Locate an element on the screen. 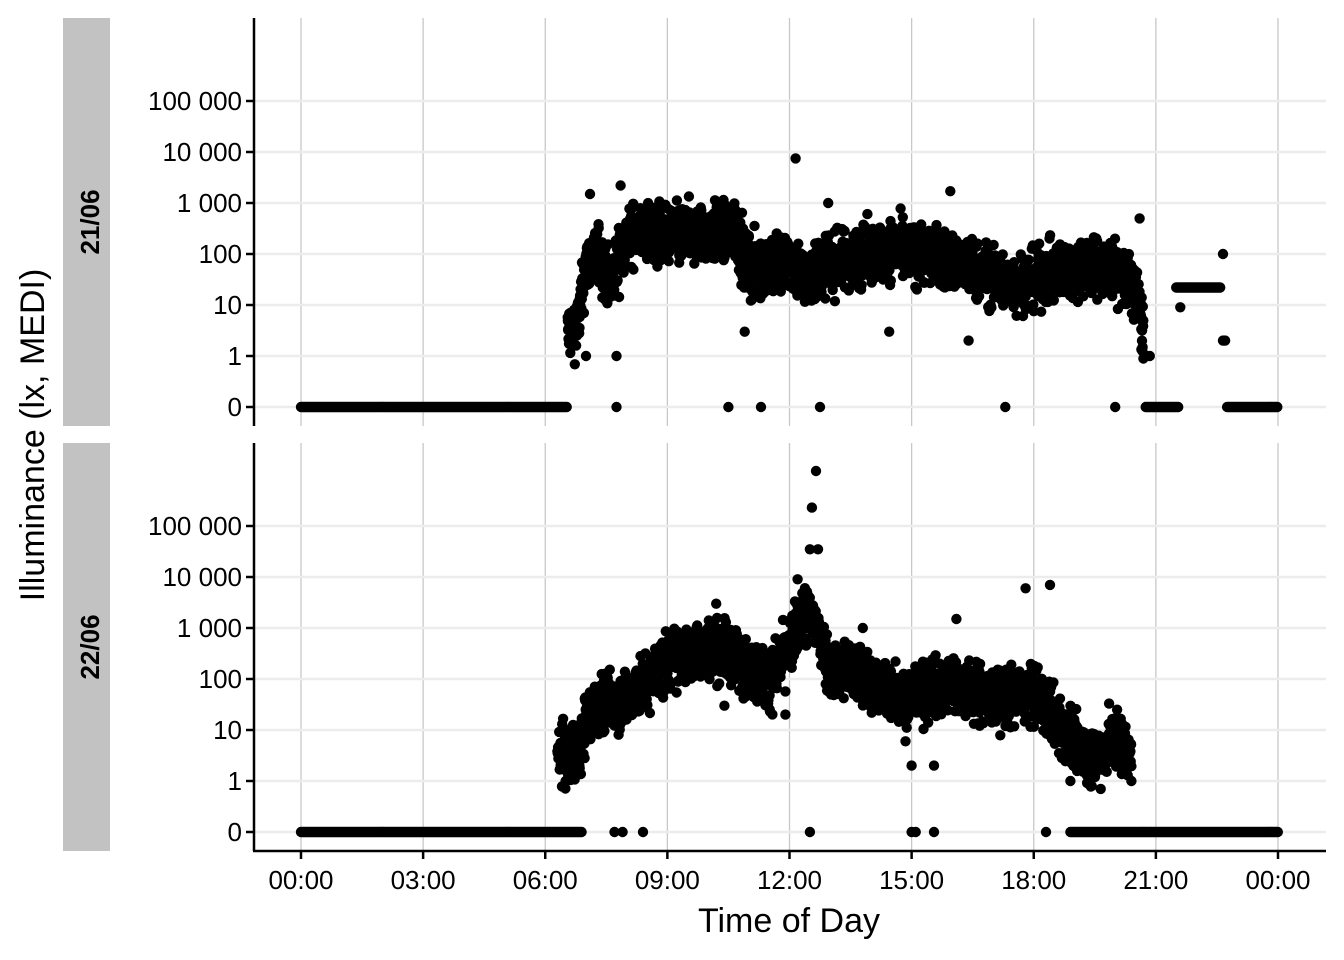 The width and height of the screenshot is (1344, 960). y-tick-label: 10 is located at coordinates (227, 305).